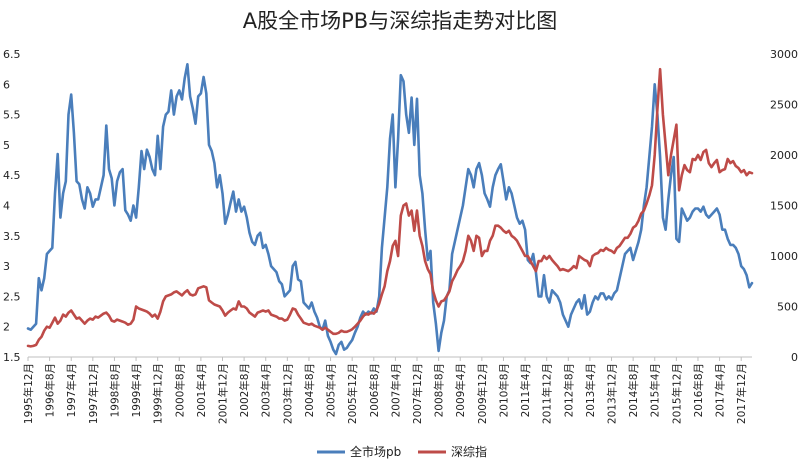  Describe the element at coordinates (568, 390) in the screenshot. I see `x-tick-label: 2012年8月` at that location.